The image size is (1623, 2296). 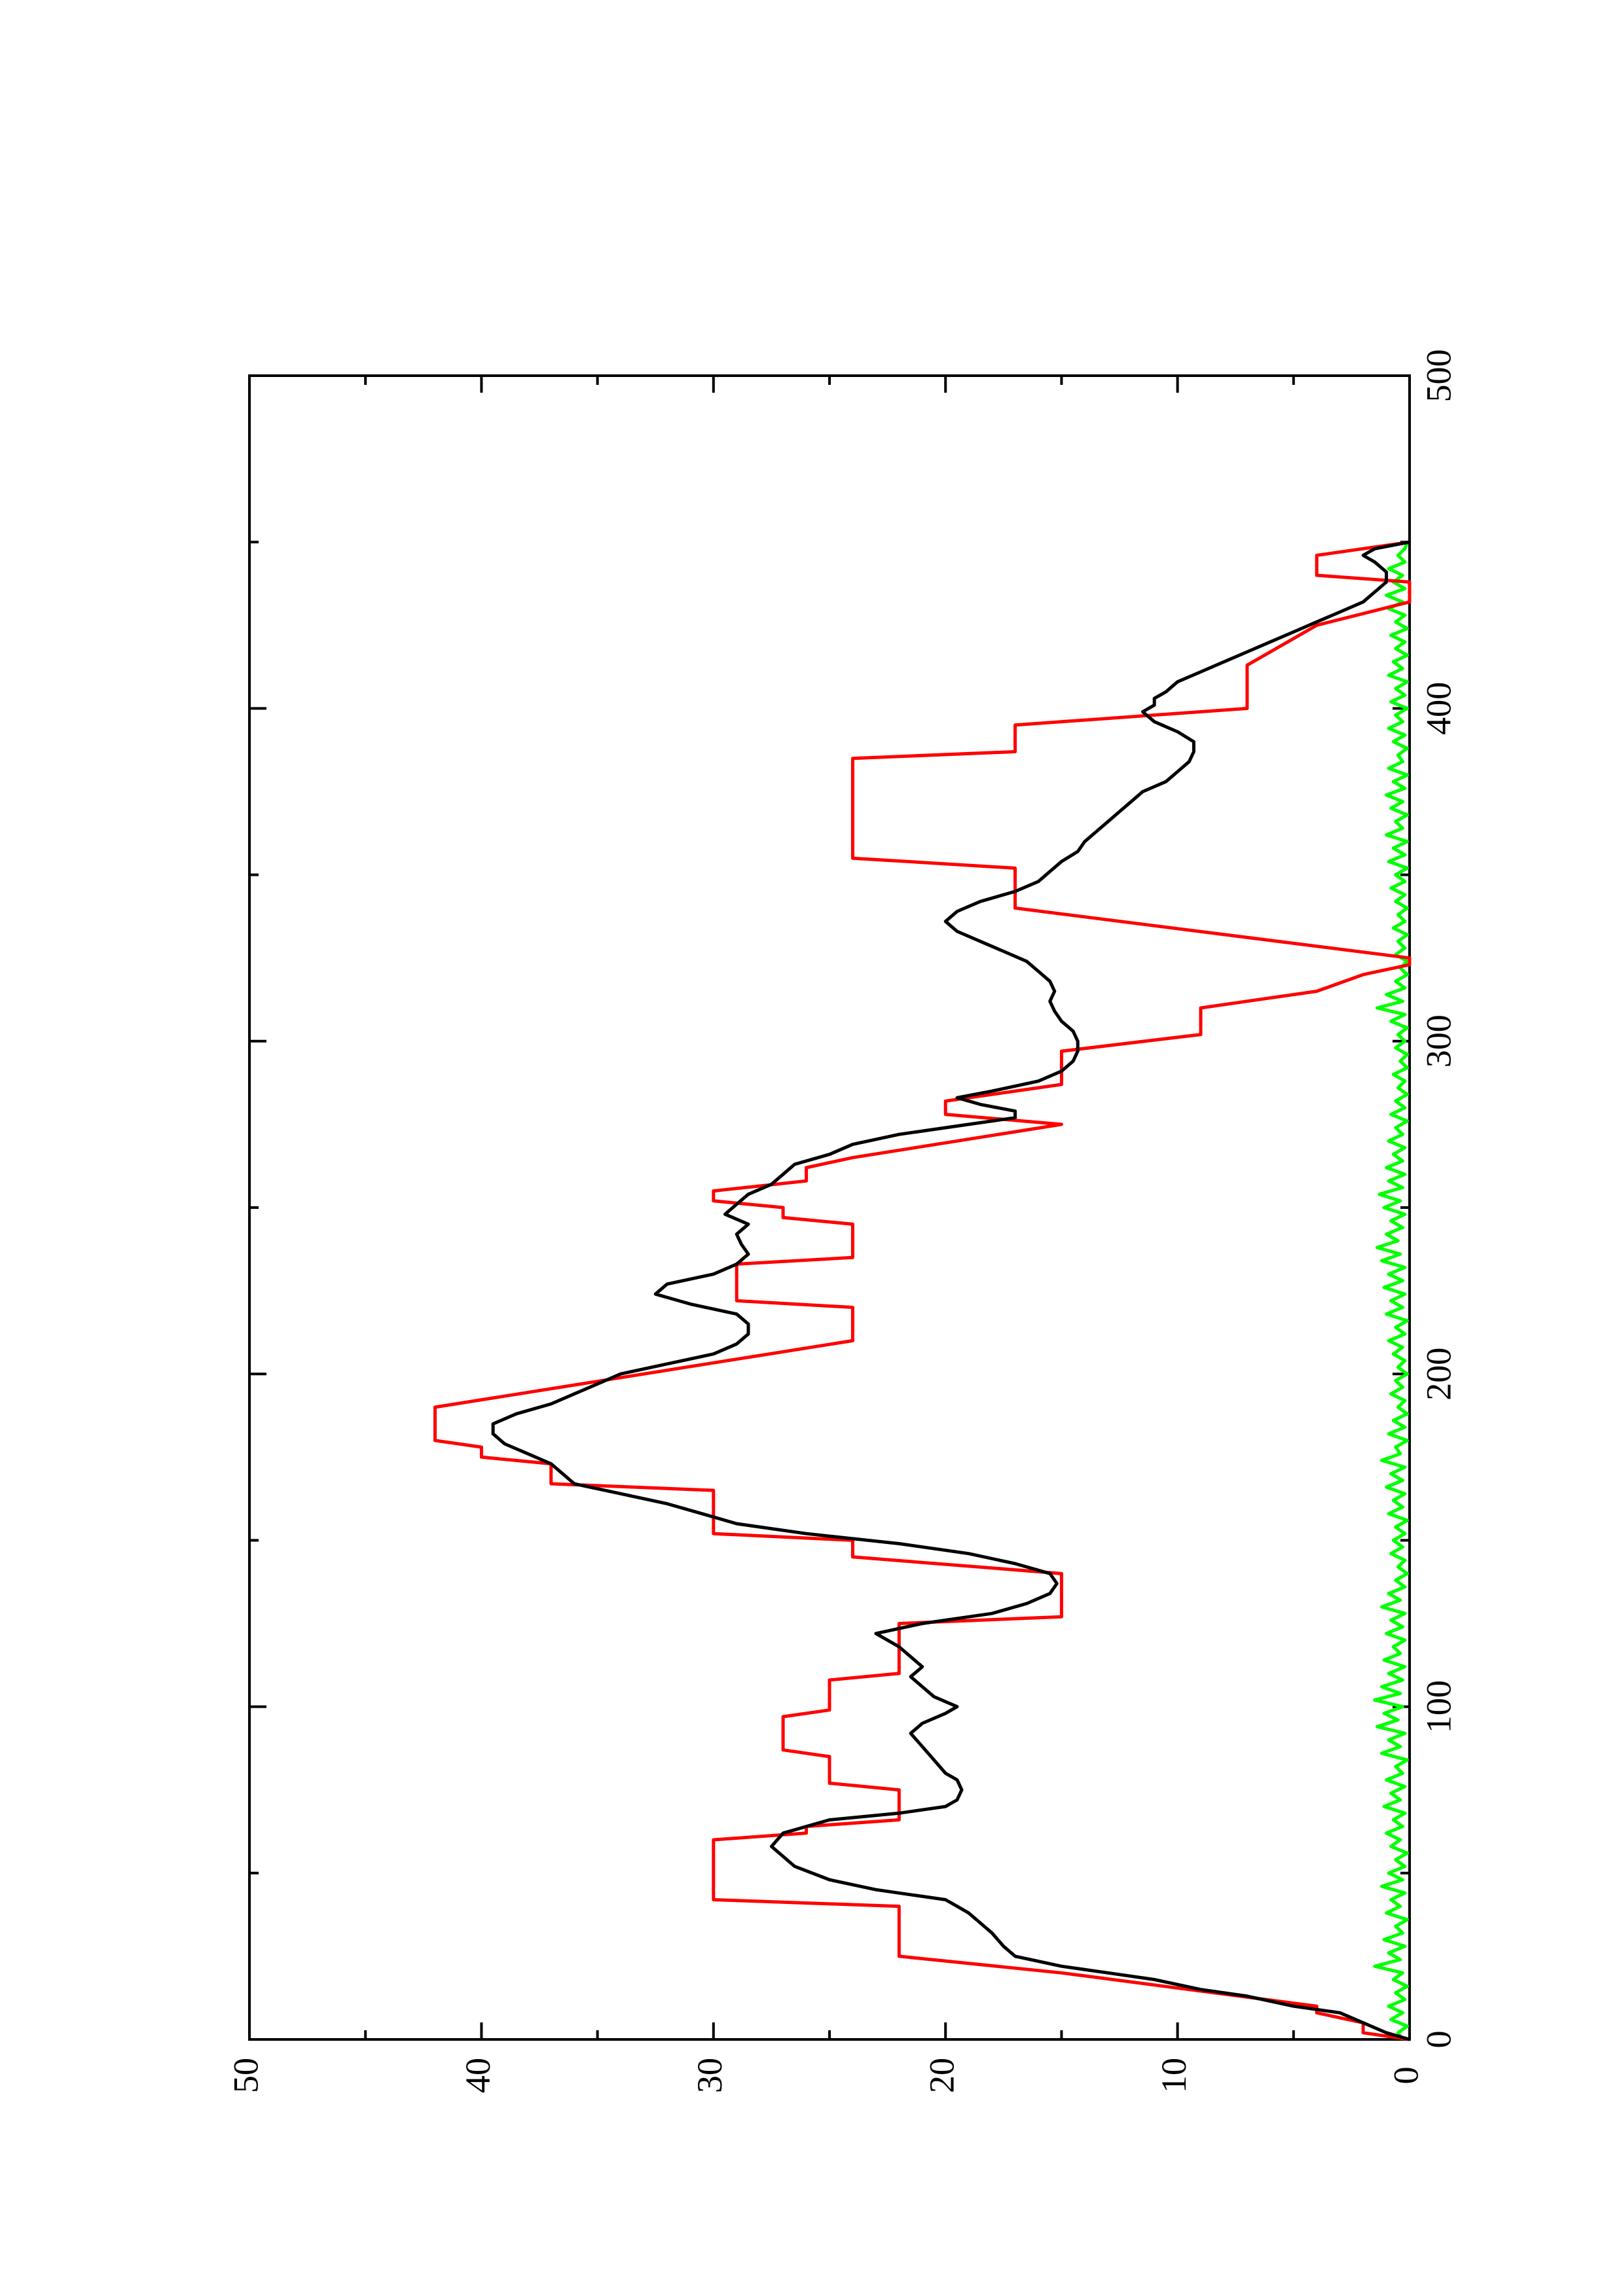 I want to click on x-tick-label: 500, so click(x=1438, y=376).